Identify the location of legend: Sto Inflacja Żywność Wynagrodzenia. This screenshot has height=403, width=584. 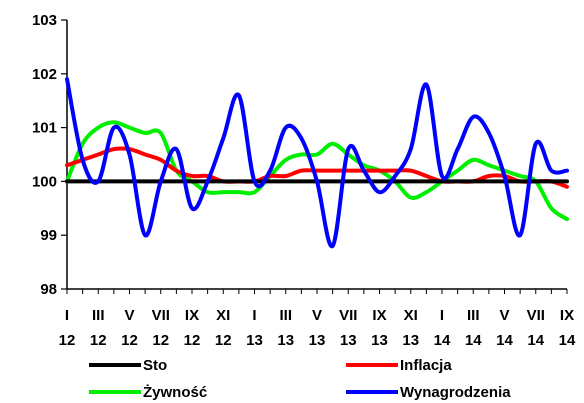
(300, 379).